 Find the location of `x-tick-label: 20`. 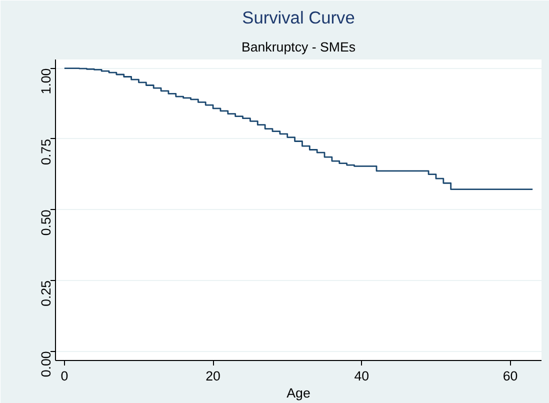

x-tick-label: 20 is located at coordinates (213, 376).